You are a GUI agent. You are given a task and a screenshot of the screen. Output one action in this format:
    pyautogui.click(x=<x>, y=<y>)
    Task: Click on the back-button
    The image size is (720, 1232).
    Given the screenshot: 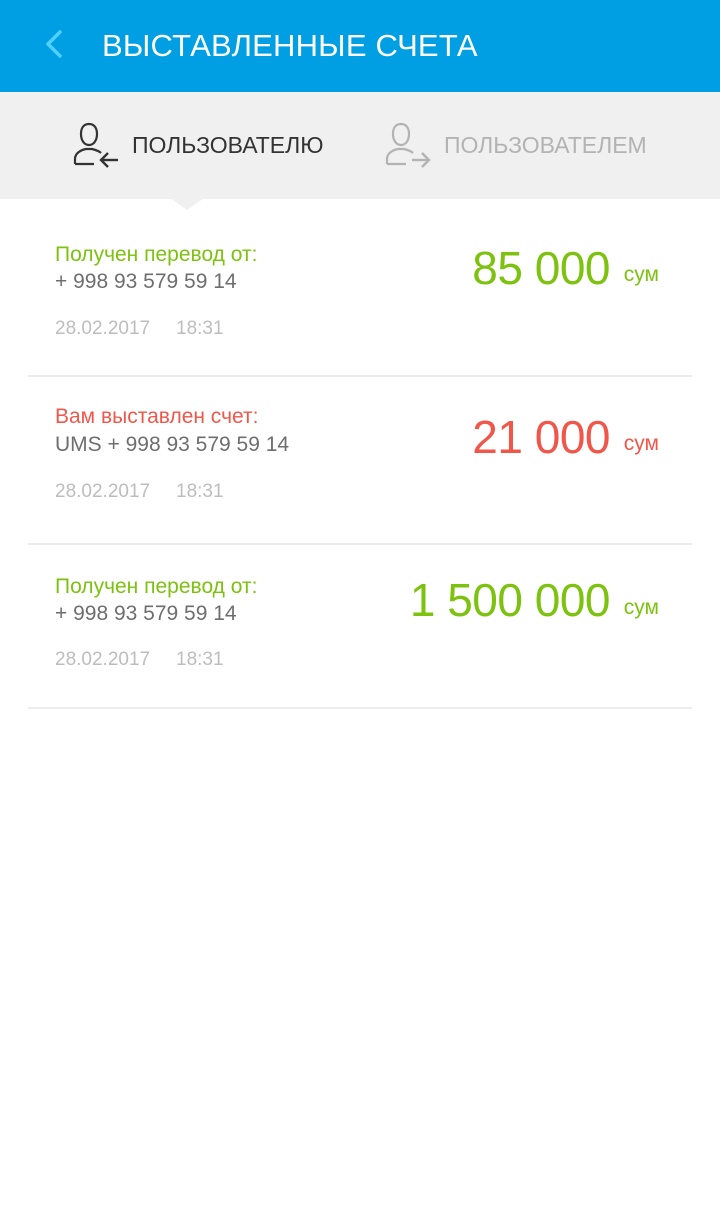 What is the action you would take?
    pyautogui.click(x=54, y=46)
    